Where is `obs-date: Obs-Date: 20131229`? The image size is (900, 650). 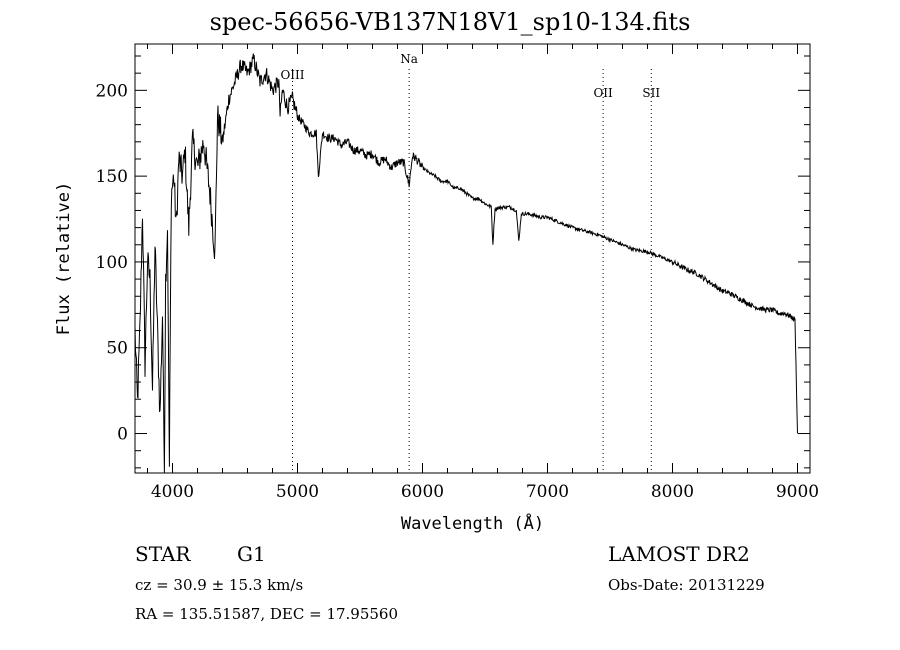 obs-date: Obs-Date: 20131229 is located at coordinates (686, 585).